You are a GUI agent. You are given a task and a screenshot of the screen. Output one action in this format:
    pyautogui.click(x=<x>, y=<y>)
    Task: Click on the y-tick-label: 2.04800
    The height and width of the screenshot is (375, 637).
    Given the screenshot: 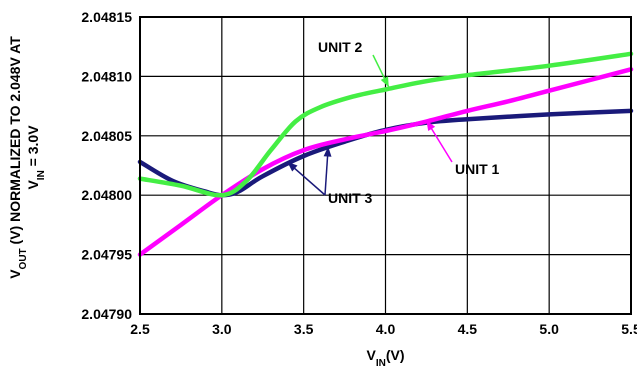 What is the action you would take?
    pyautogui.click(x=106, y=195)
    